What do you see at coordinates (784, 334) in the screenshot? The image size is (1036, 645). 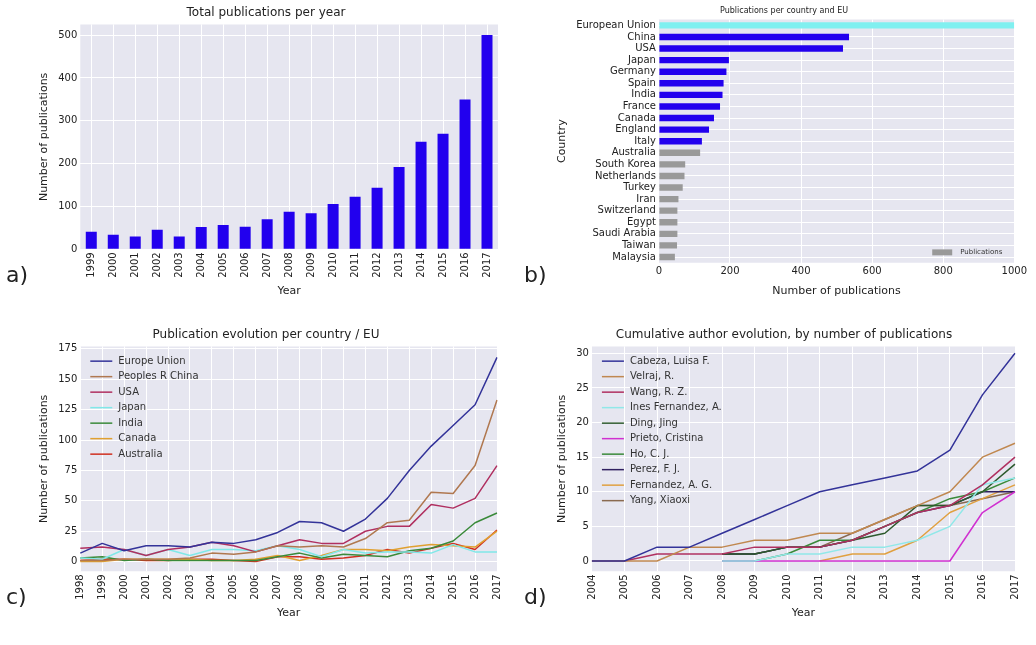 I see `chart-title: Cumulative author evolution, by number of publications` at bounding box center [784, 334].